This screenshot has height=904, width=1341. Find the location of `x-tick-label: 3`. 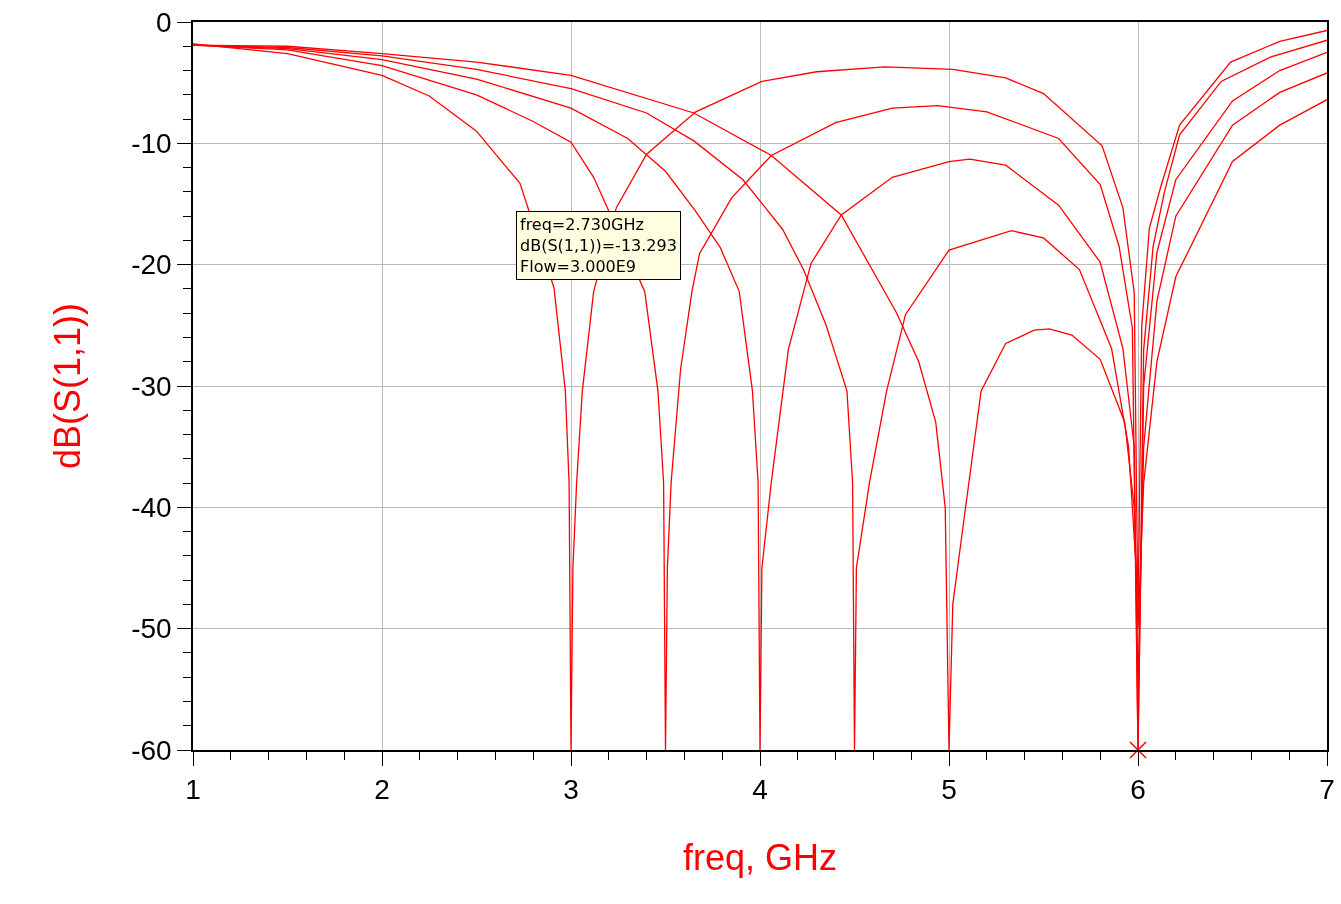

x-tick-label: 3 is located at coordinates (571, 790).